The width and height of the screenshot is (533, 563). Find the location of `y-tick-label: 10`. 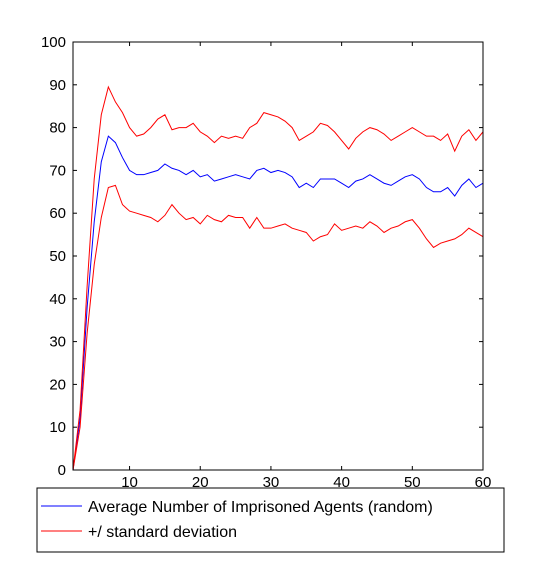

y-tick-label: 10 is located at coordinates (57, 427).